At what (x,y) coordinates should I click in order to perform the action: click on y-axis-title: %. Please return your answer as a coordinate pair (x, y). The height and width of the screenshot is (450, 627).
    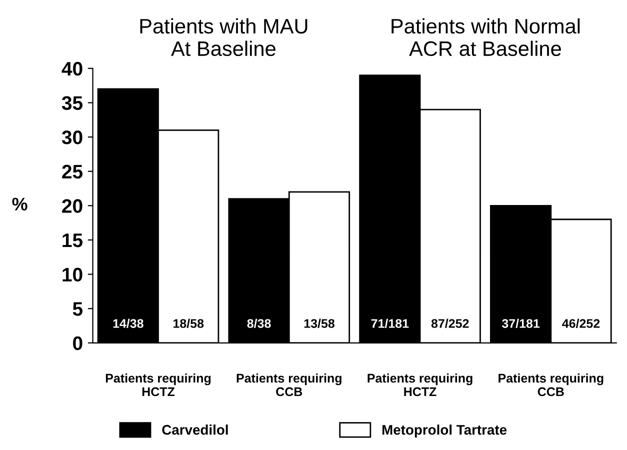
    Looking at the image, I should click on (20, 204).